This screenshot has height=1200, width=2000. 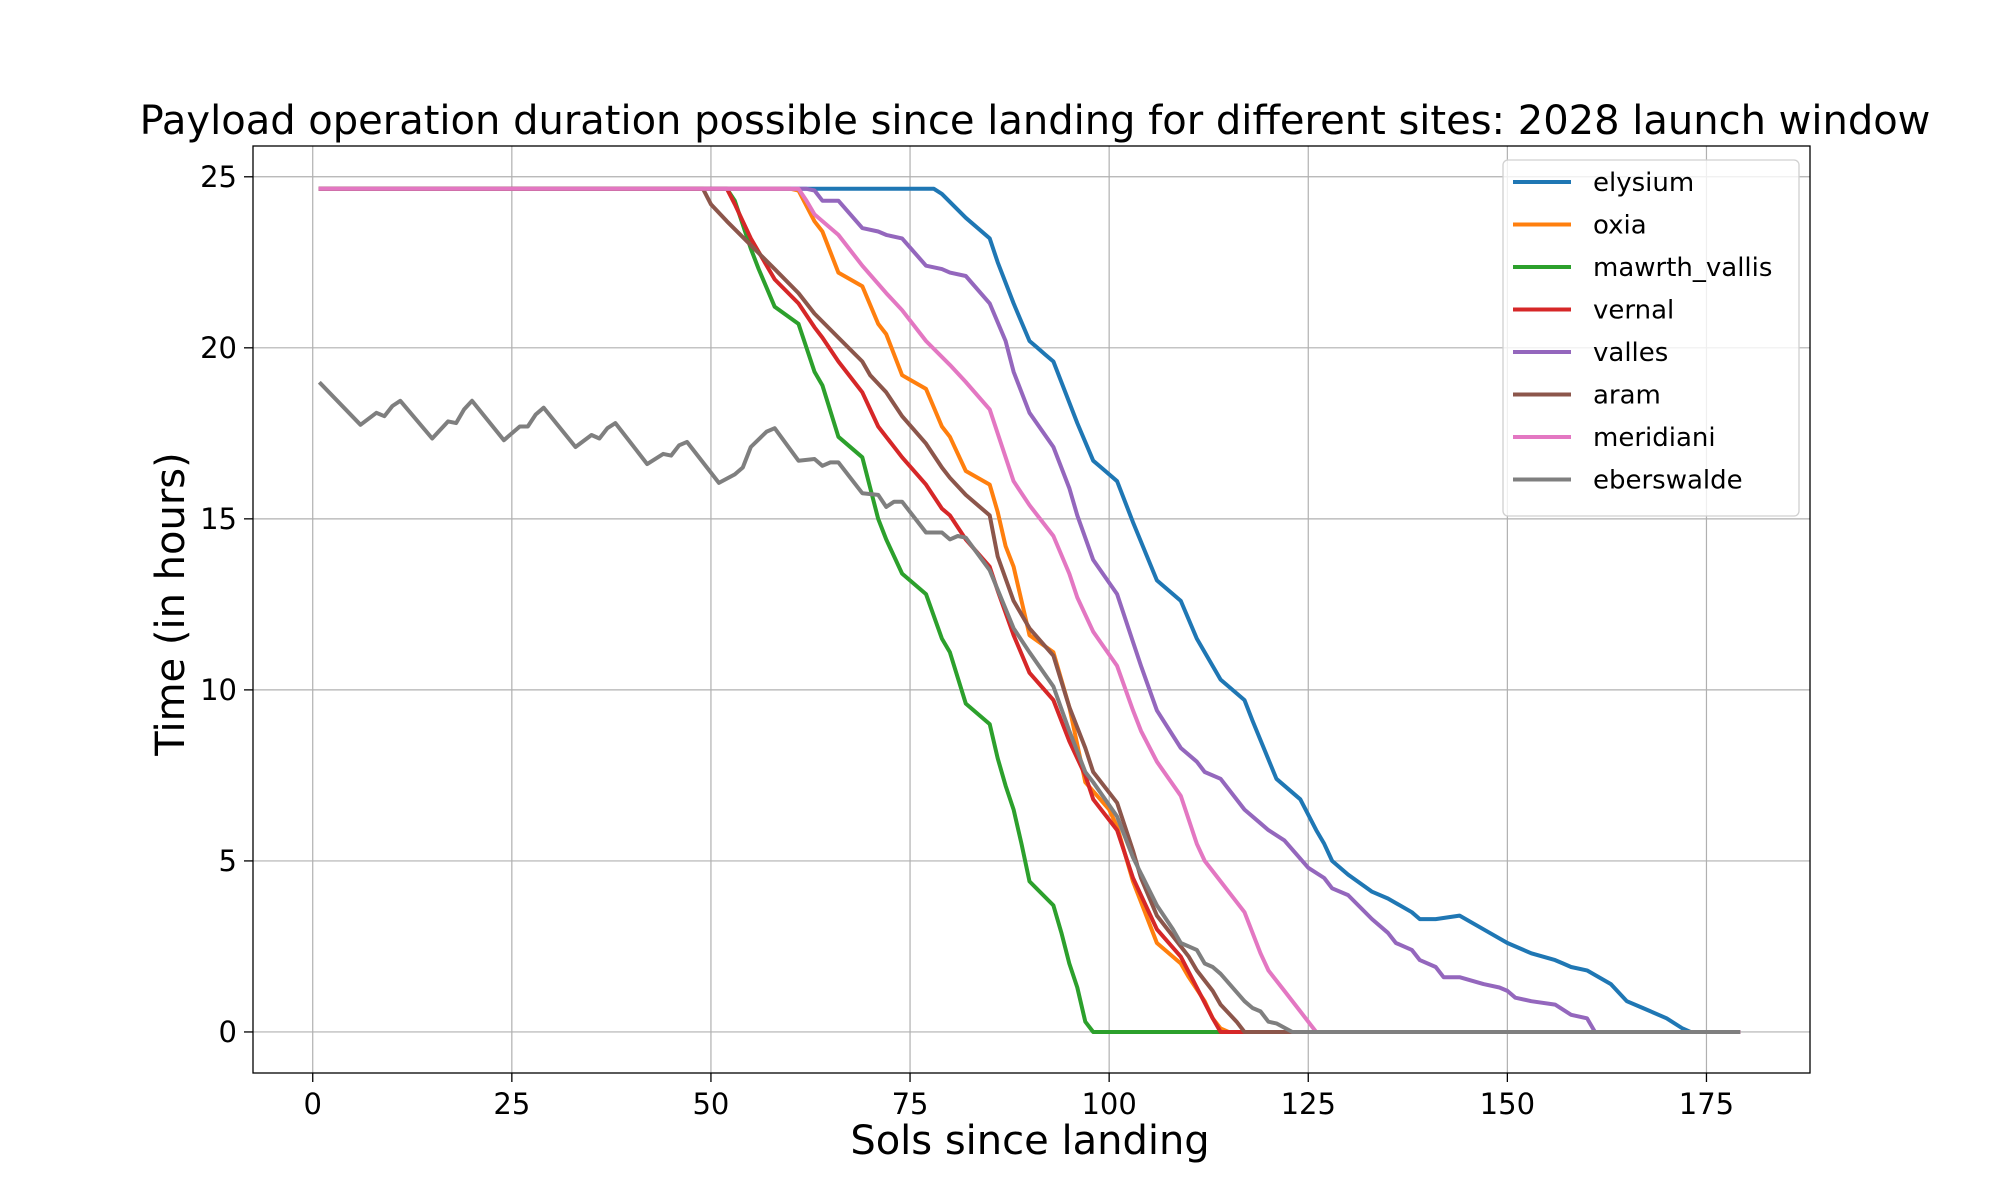 What do you see at coordinates (1668, 481) in the screenshot?
I see `legend-label: eberswalde` at bounding box center [1668, 481].